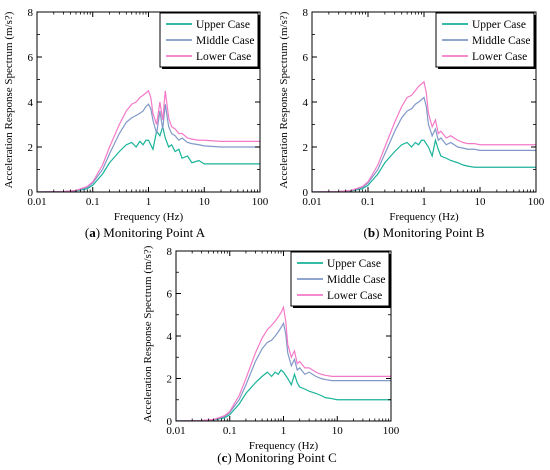 The height and width of the screenshot is (470, 550). I want to click on caption-tag: b, so click(371, 232).